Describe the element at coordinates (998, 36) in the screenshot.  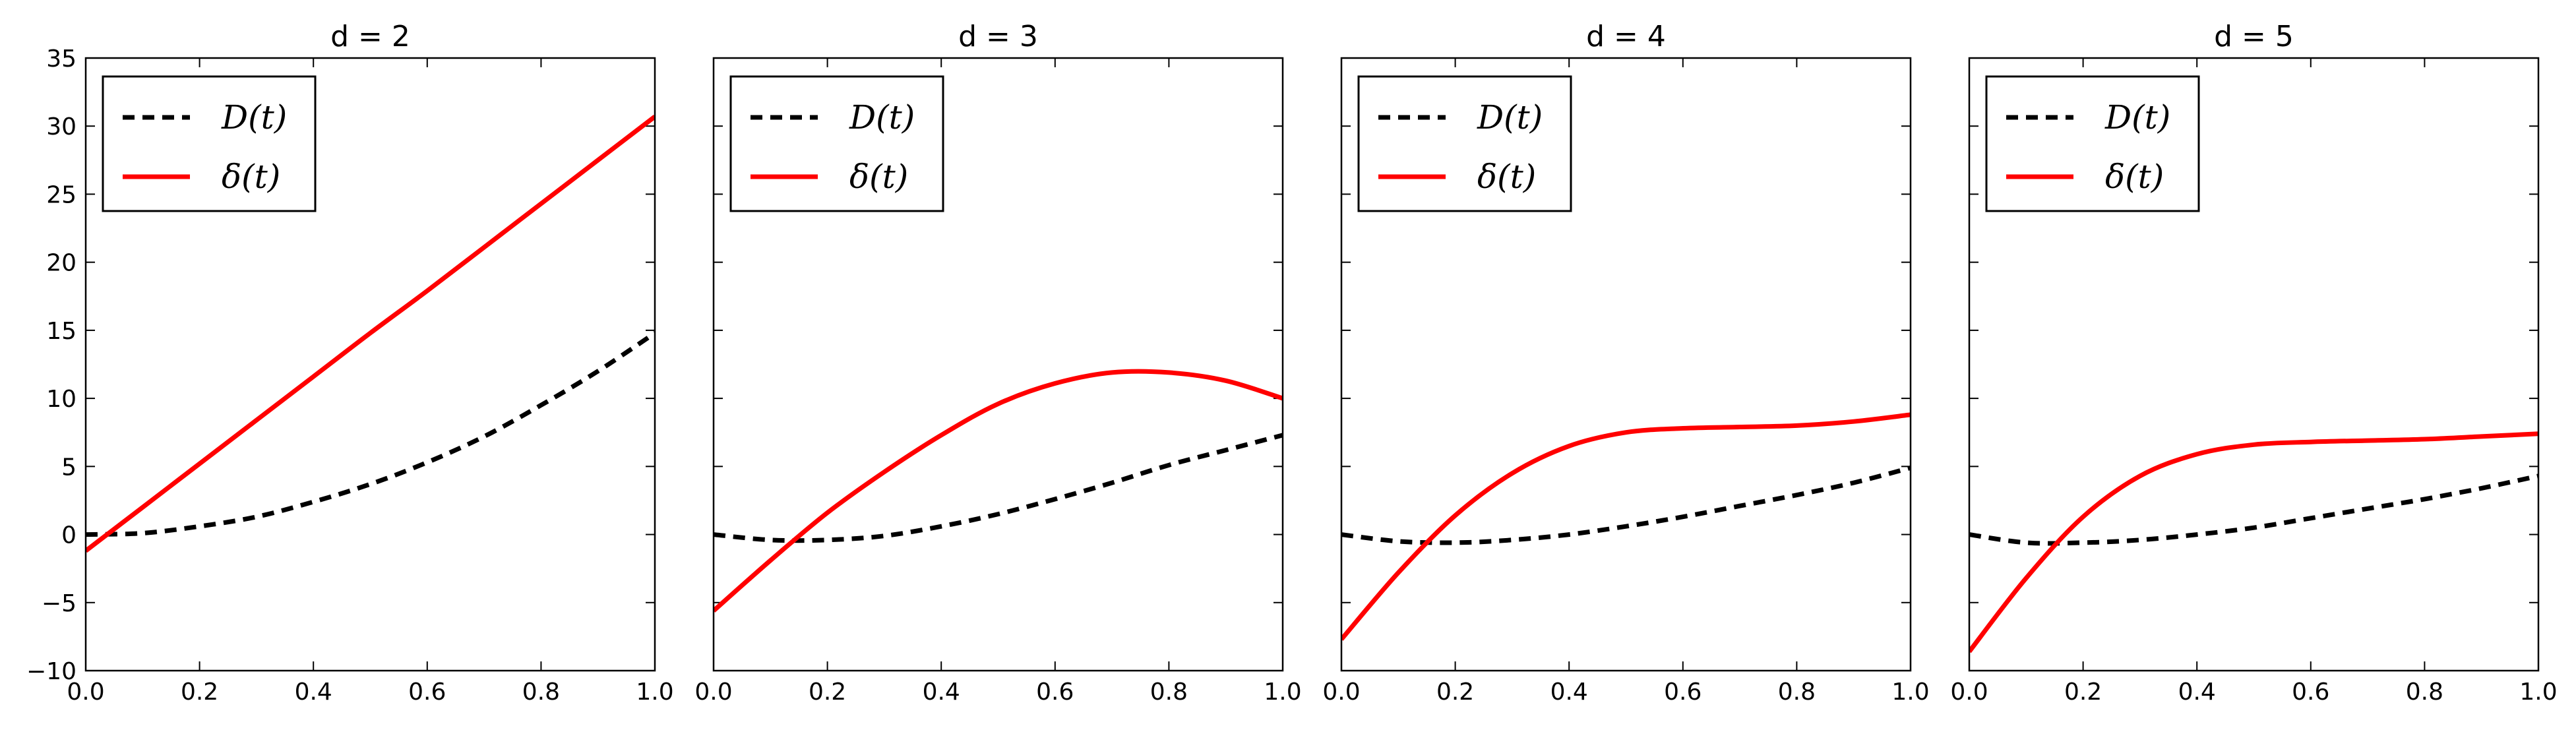
I see `panel-title: d = 3` at that location.